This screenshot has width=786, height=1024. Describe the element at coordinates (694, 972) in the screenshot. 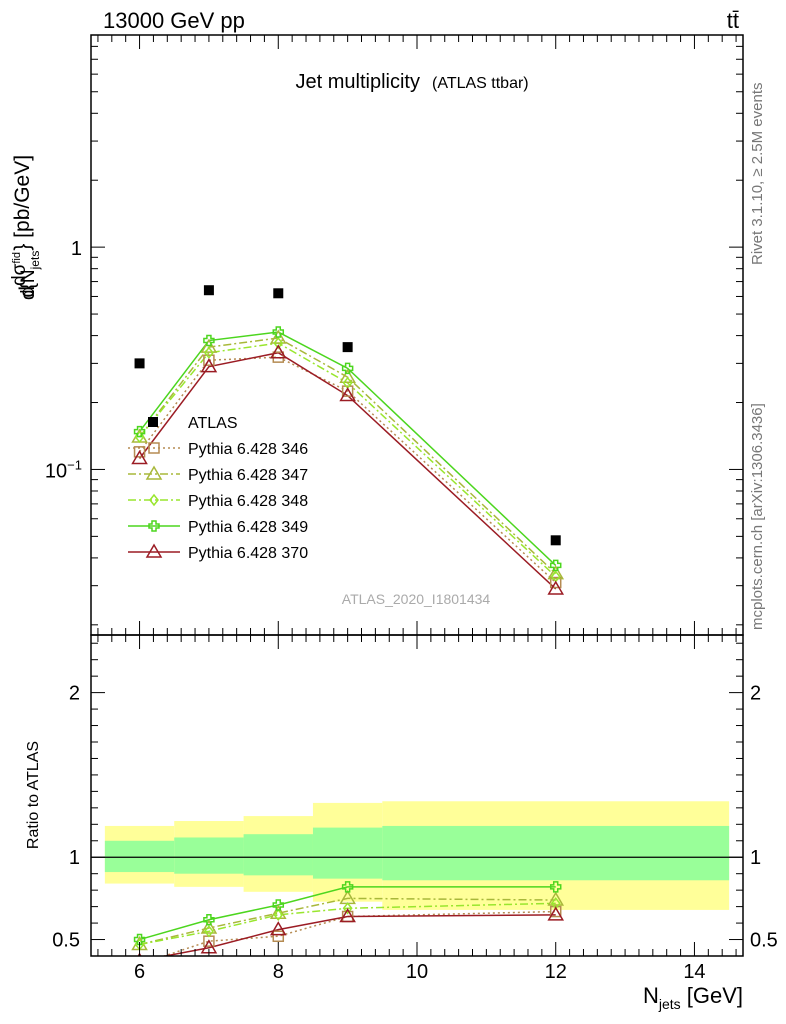

I see `x-tick-label: 14` at that location.